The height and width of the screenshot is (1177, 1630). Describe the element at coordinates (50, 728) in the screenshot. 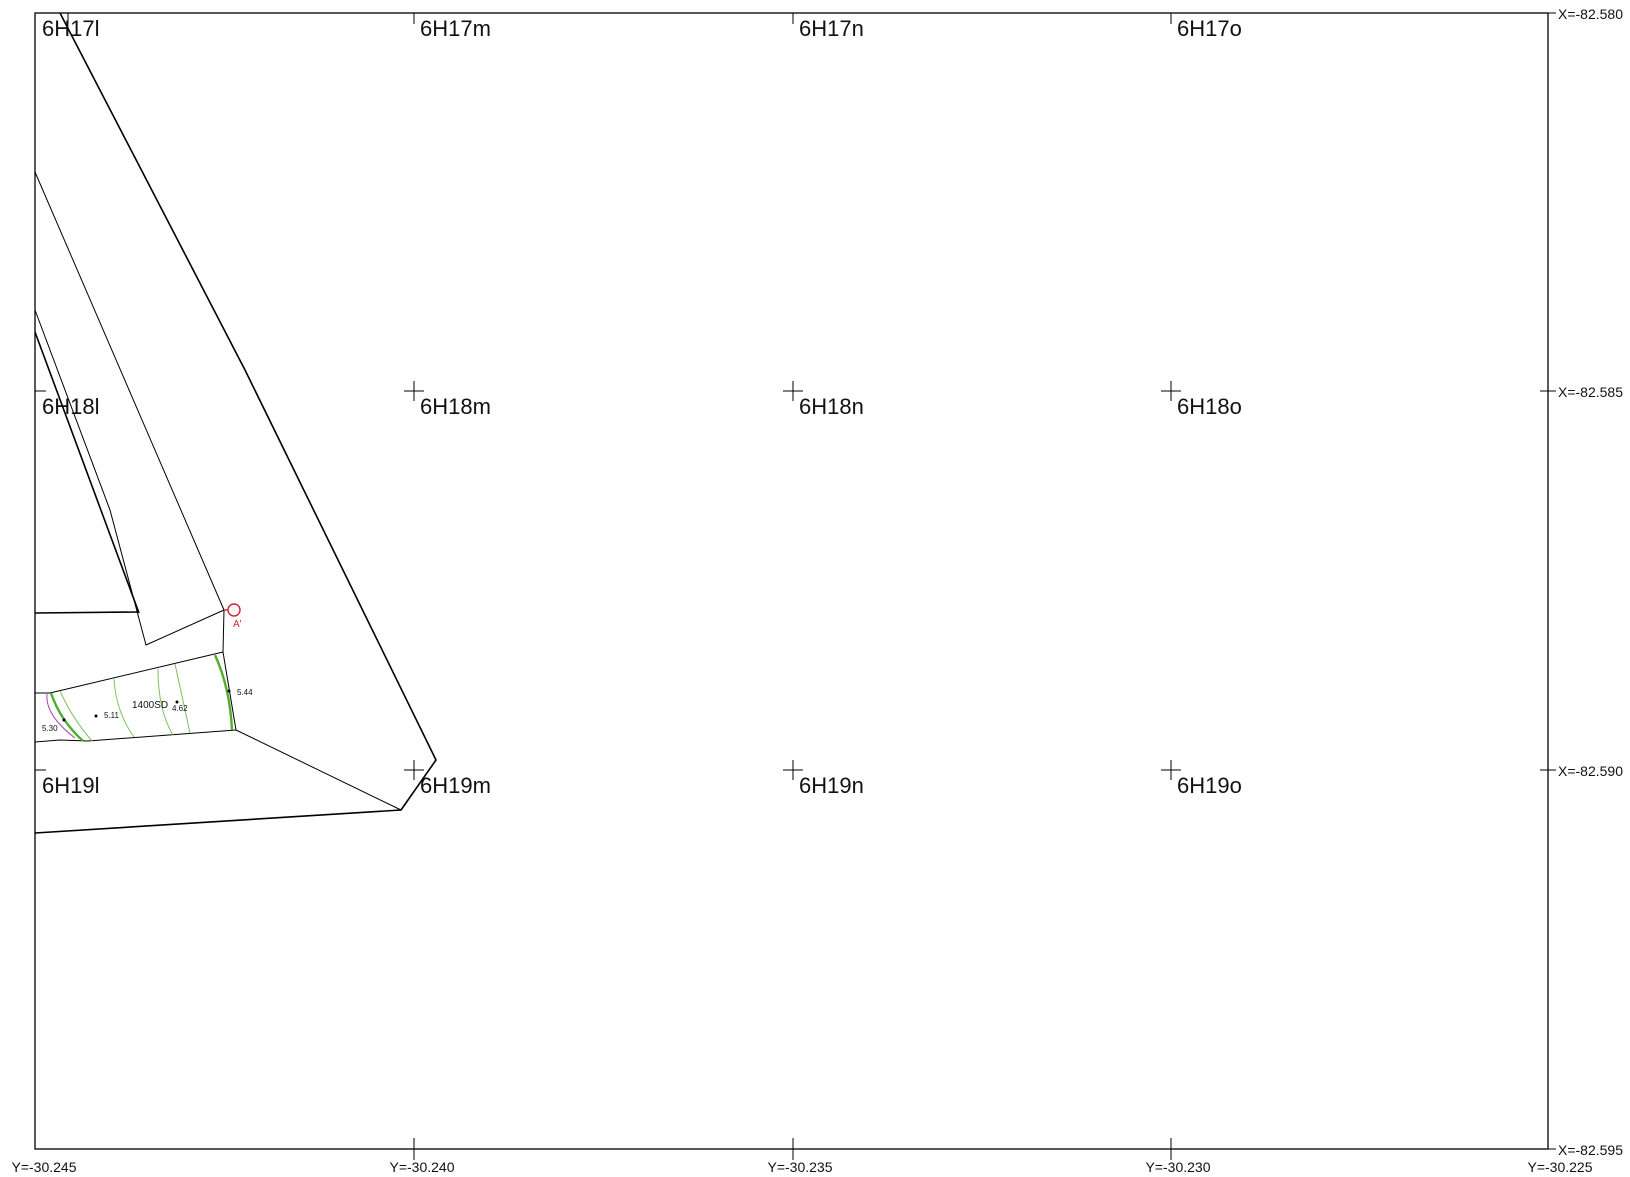

I see `elevation-label-530: 5.30` at that location.